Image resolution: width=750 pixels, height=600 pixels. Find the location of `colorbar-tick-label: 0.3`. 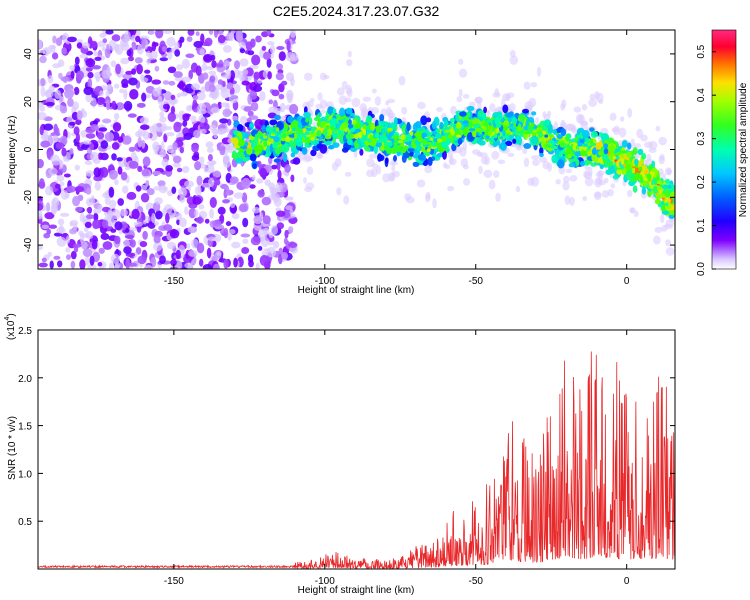

colorbar-tick-label: 0.3 is located at coordinates (701, 138).